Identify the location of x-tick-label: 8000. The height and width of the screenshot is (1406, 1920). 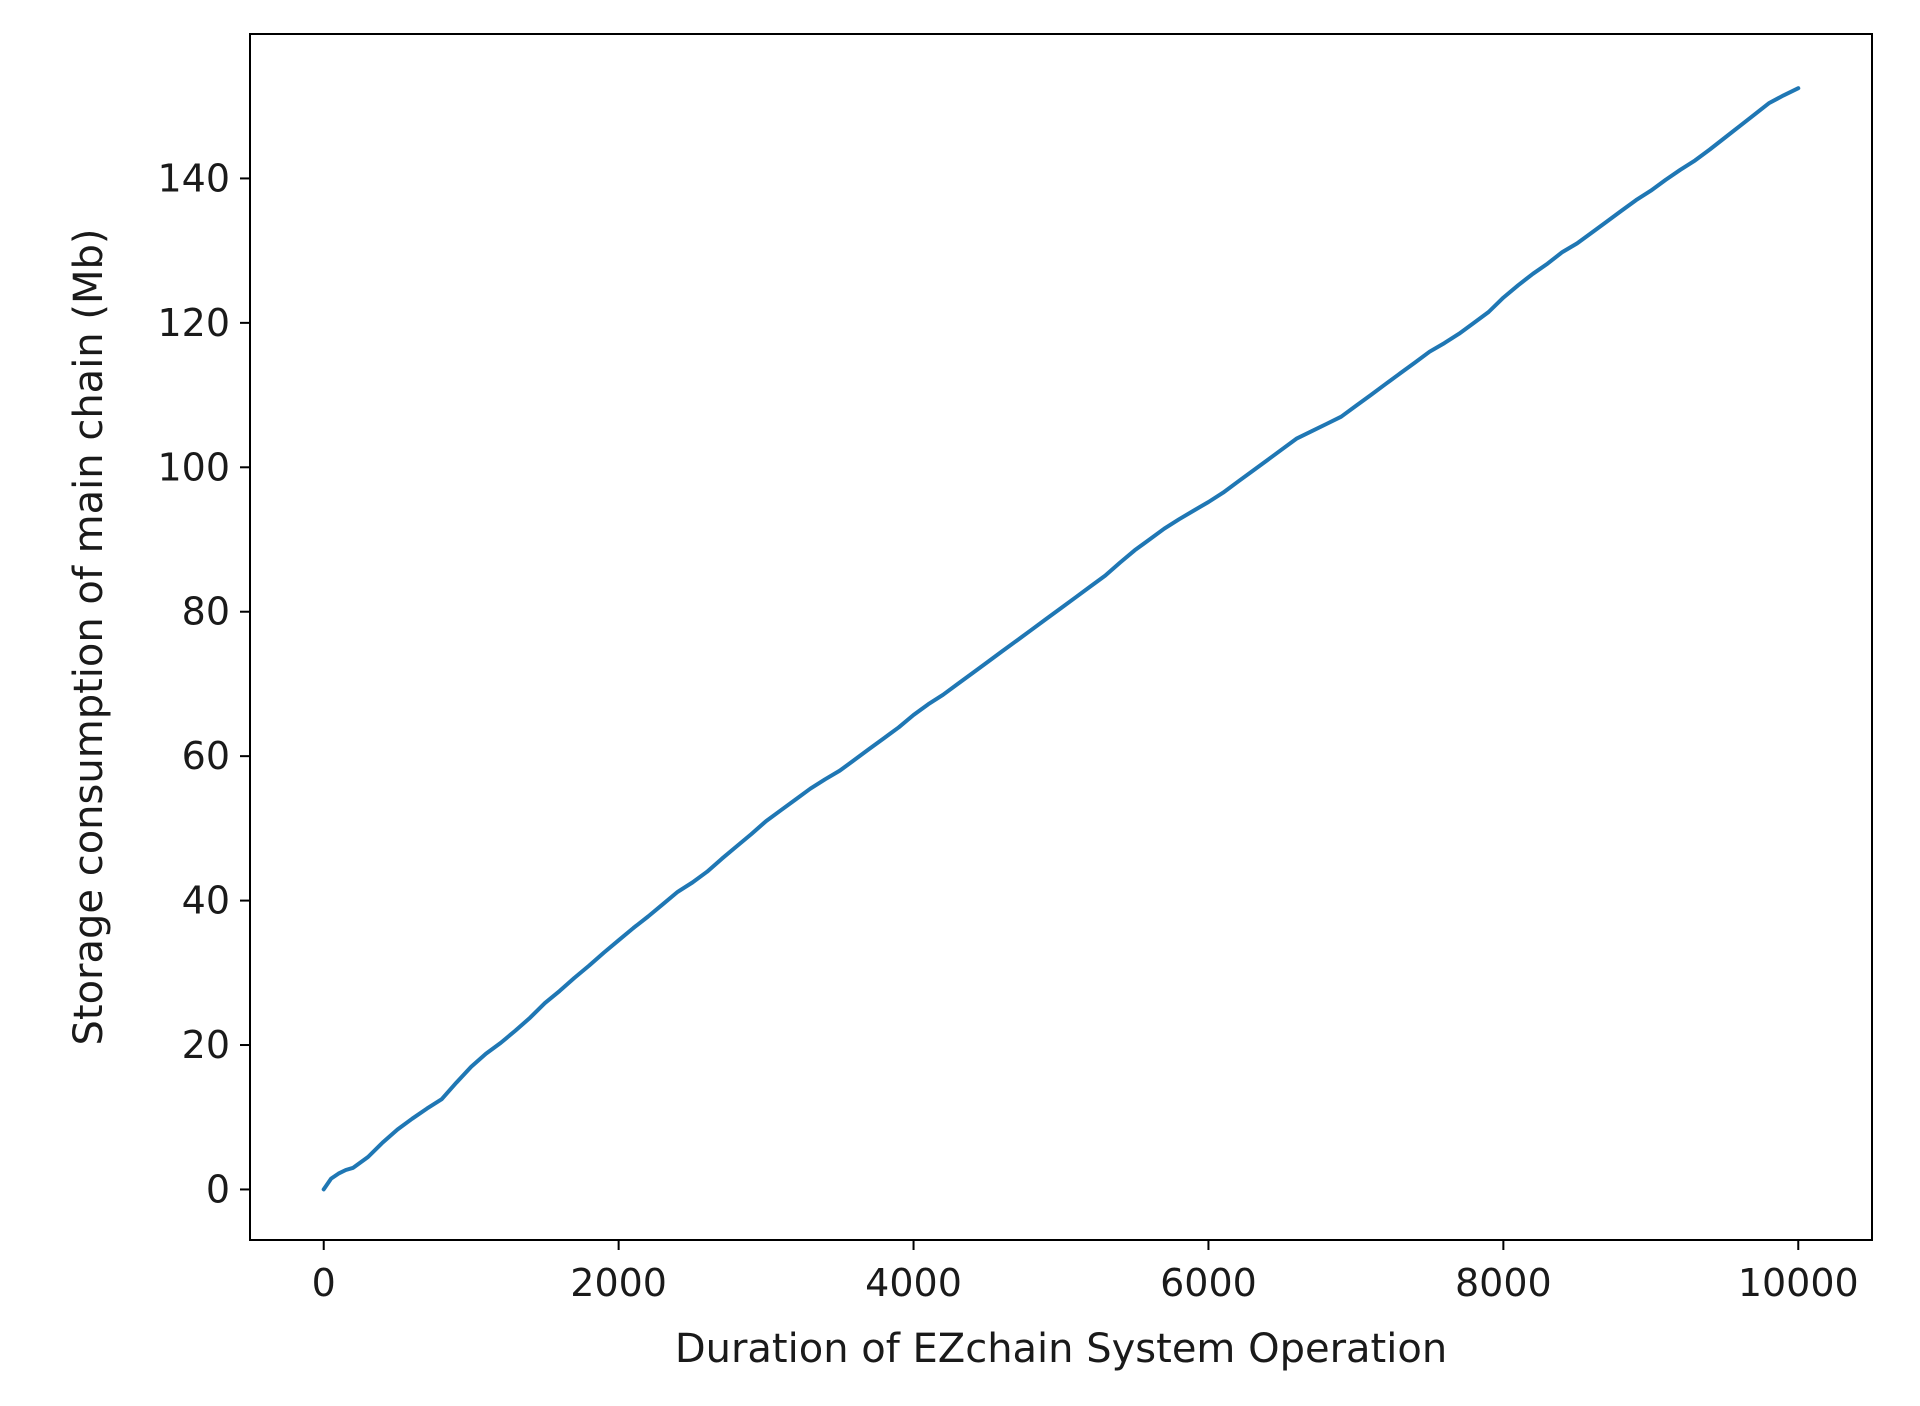
(1503, 1283).